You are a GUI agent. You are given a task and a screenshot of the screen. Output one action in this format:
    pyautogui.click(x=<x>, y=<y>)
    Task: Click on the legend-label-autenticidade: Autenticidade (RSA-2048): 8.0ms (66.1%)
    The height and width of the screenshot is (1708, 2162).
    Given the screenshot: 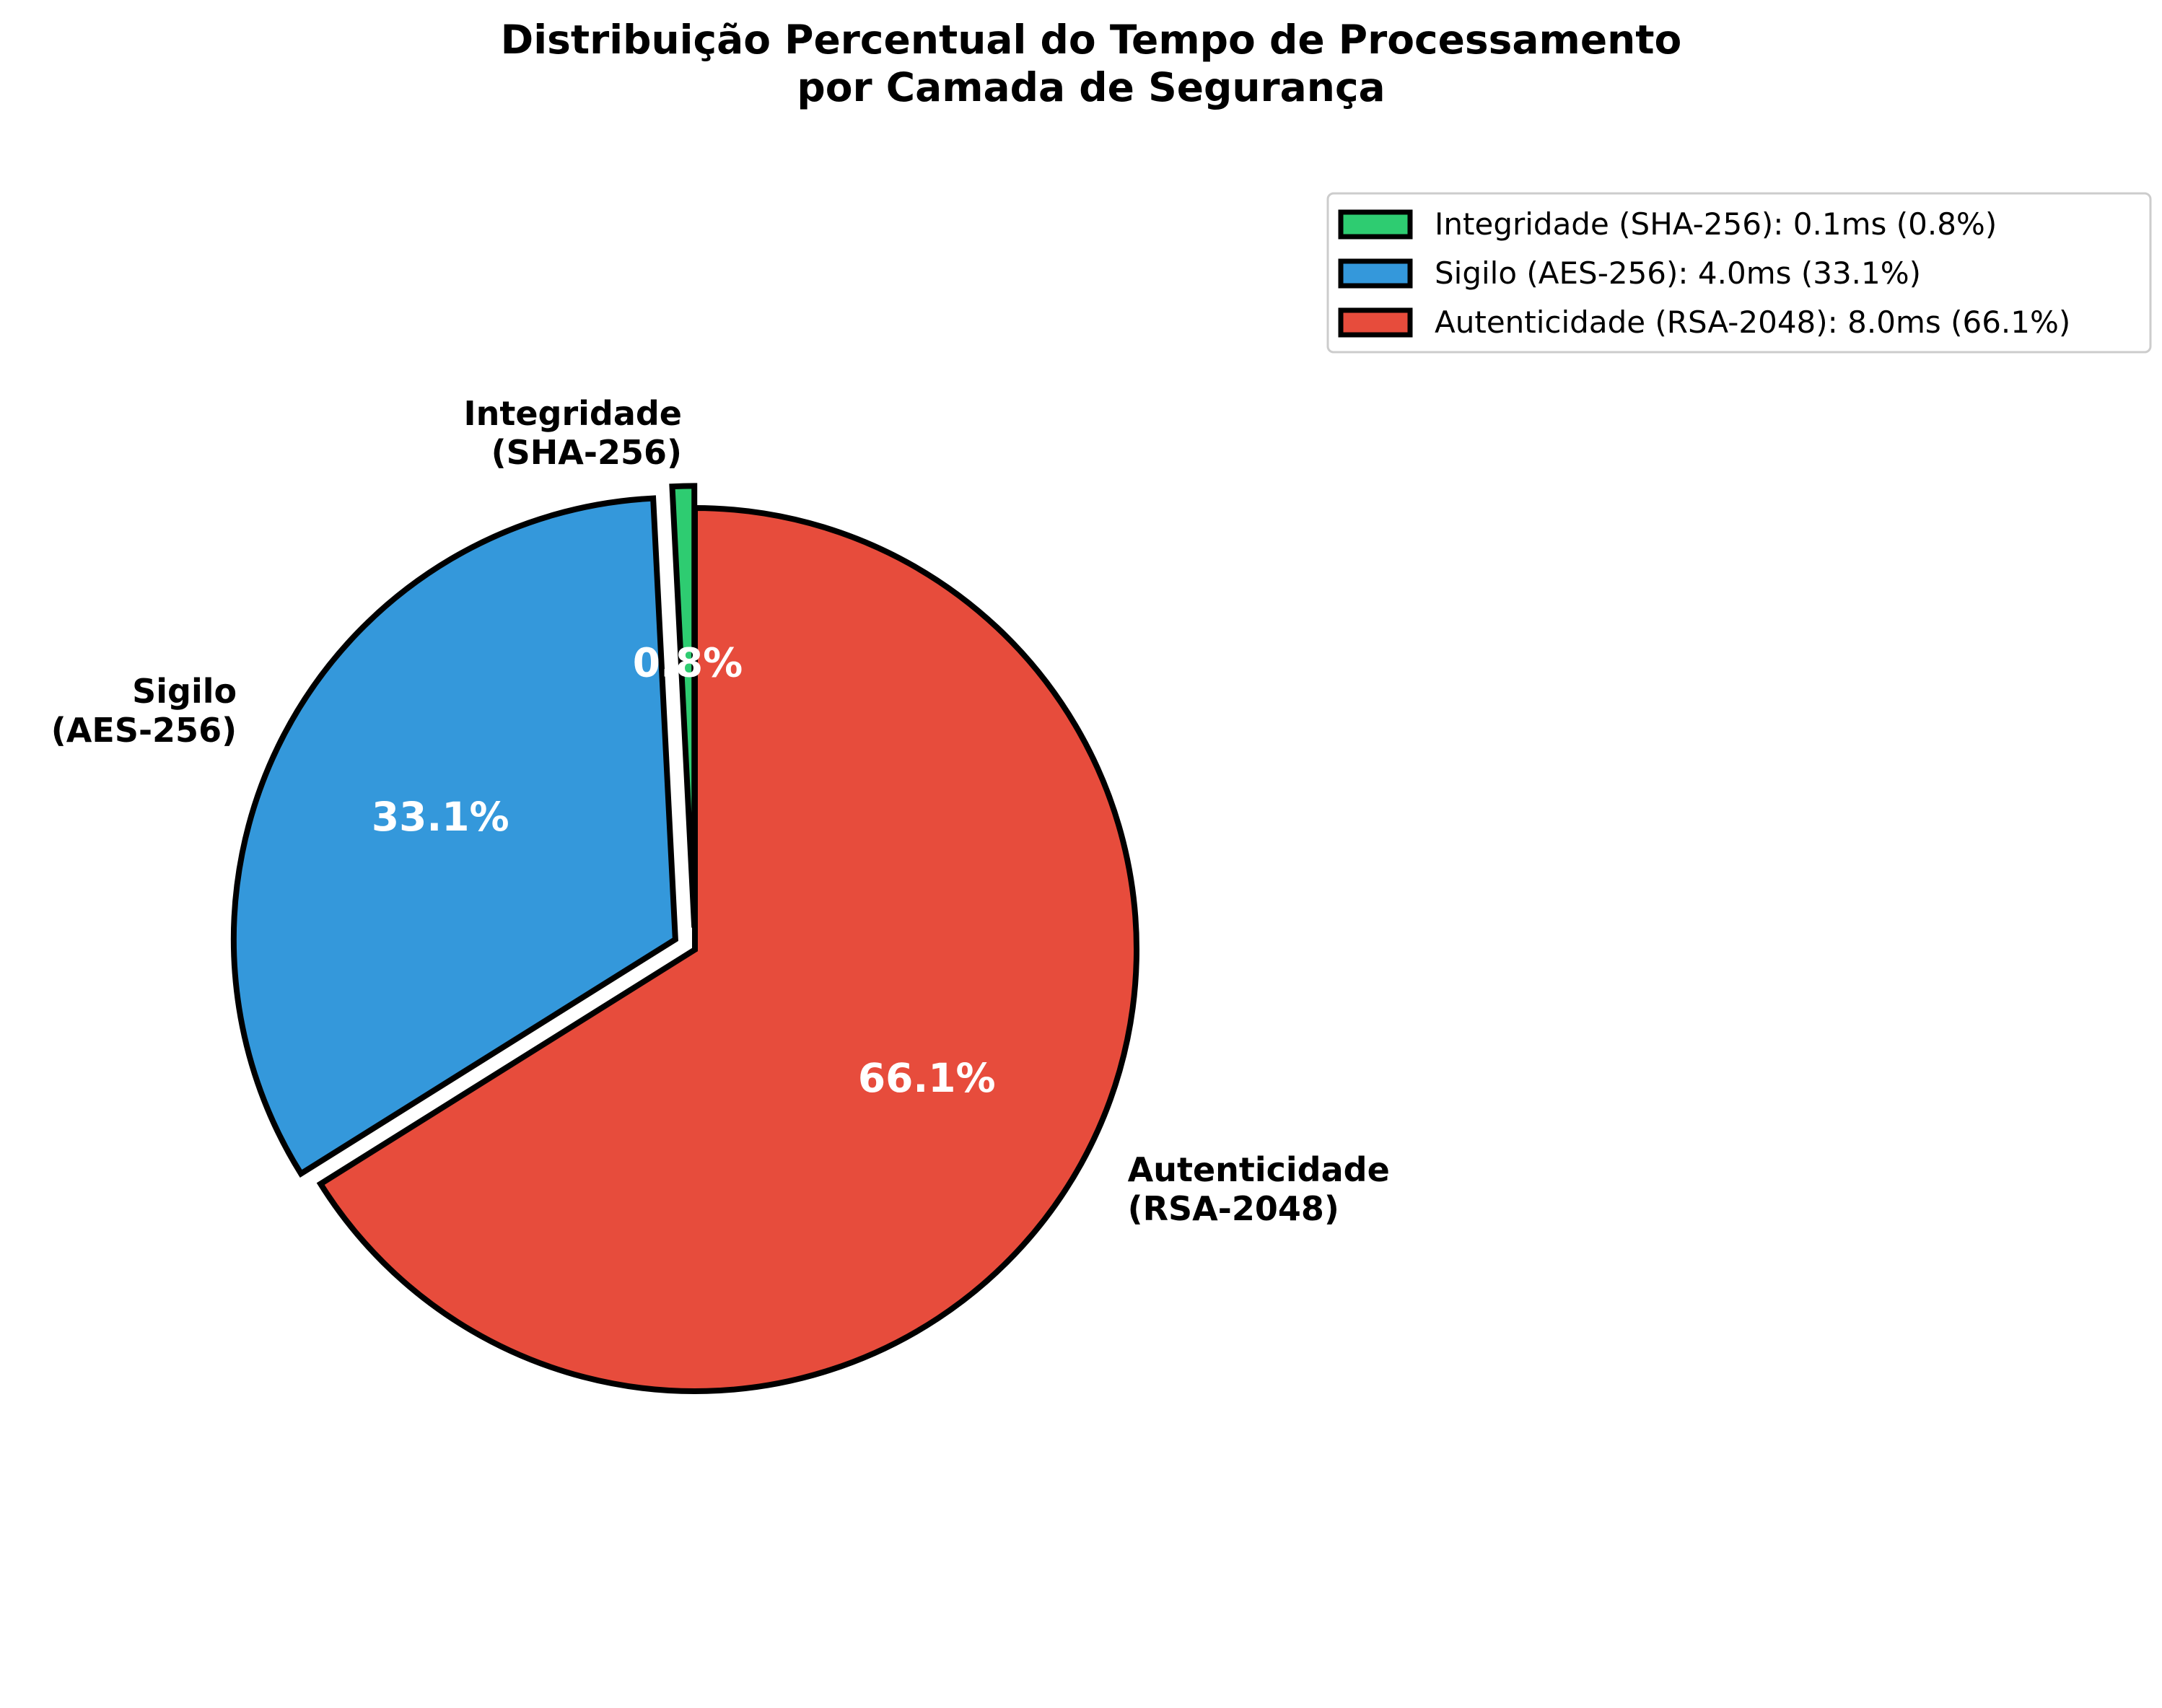 What is the action you would take?
    pyautogui.click(x=1753, y=322)
    